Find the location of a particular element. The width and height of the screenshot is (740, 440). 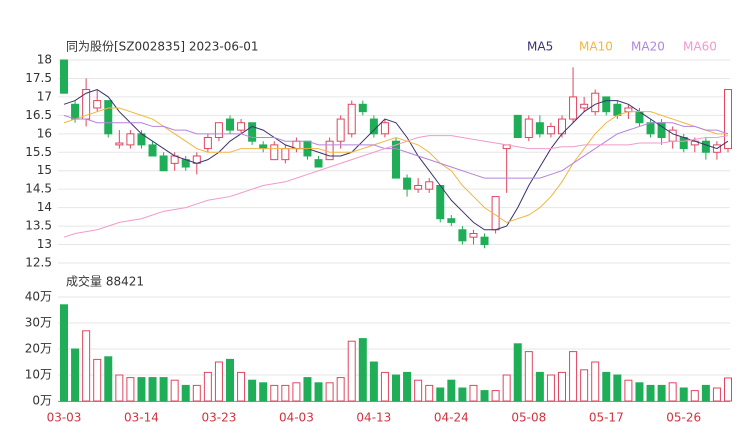

legend-entry: MA10 is located at coordinates (596, 47).